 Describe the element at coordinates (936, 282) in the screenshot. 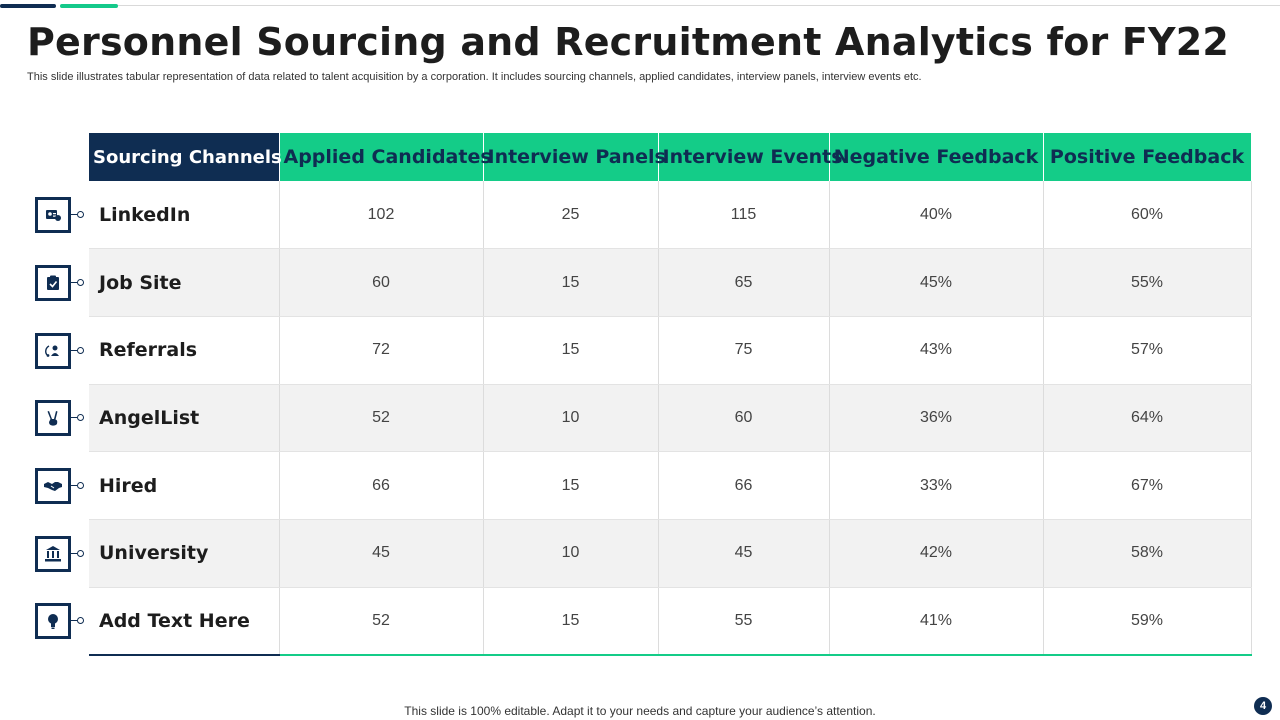

I see `negative-cell: 45%` at that location.